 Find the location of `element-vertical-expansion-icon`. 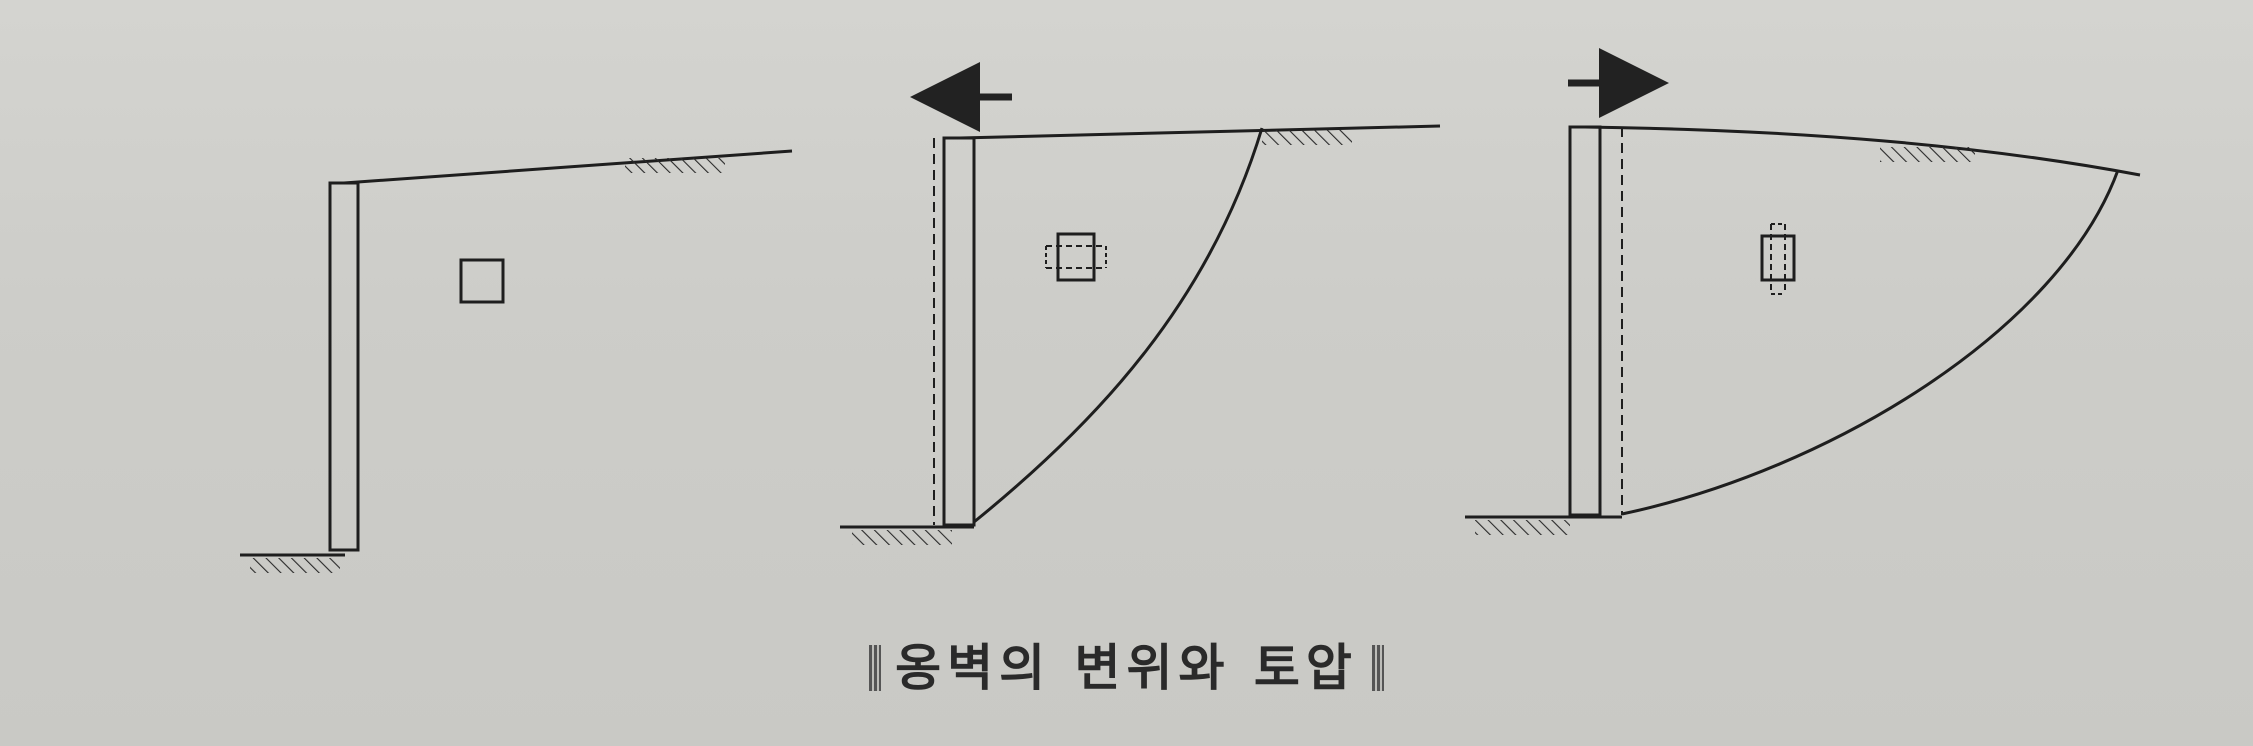

element-vertical-expansion-icon is located at coordinates (1778, 259).